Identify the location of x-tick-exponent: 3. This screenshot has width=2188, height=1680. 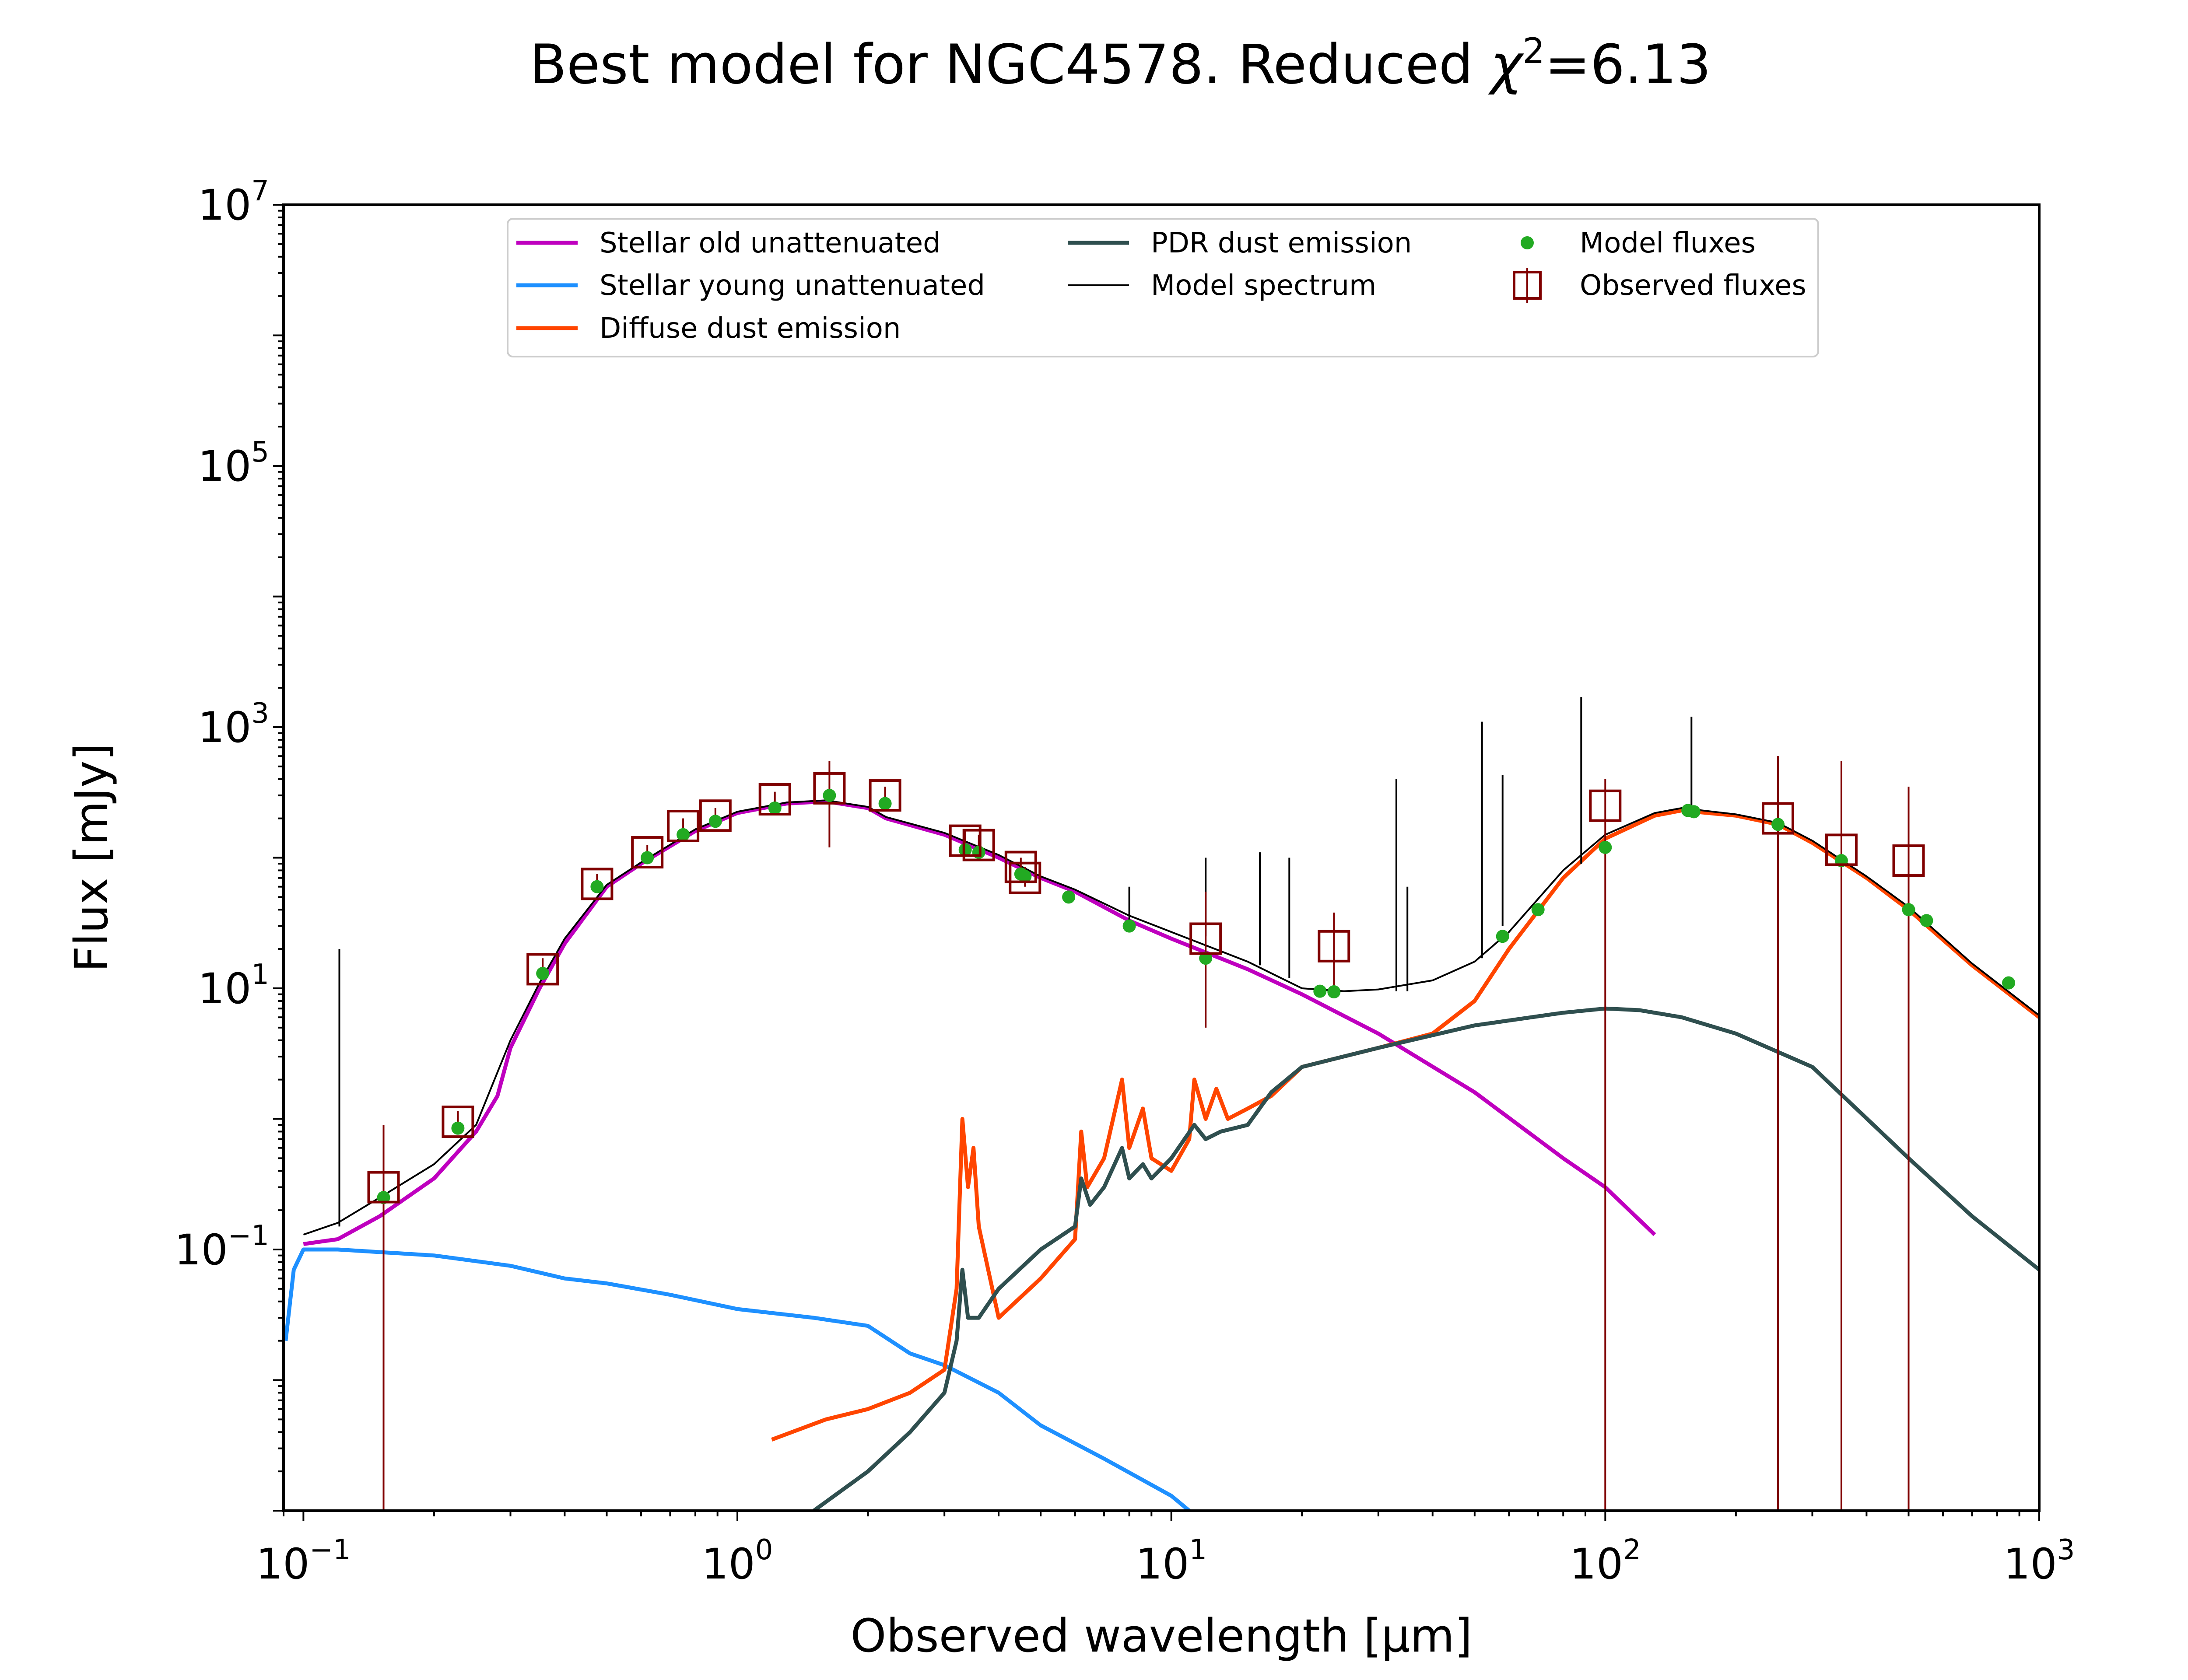
(2066, 1550).